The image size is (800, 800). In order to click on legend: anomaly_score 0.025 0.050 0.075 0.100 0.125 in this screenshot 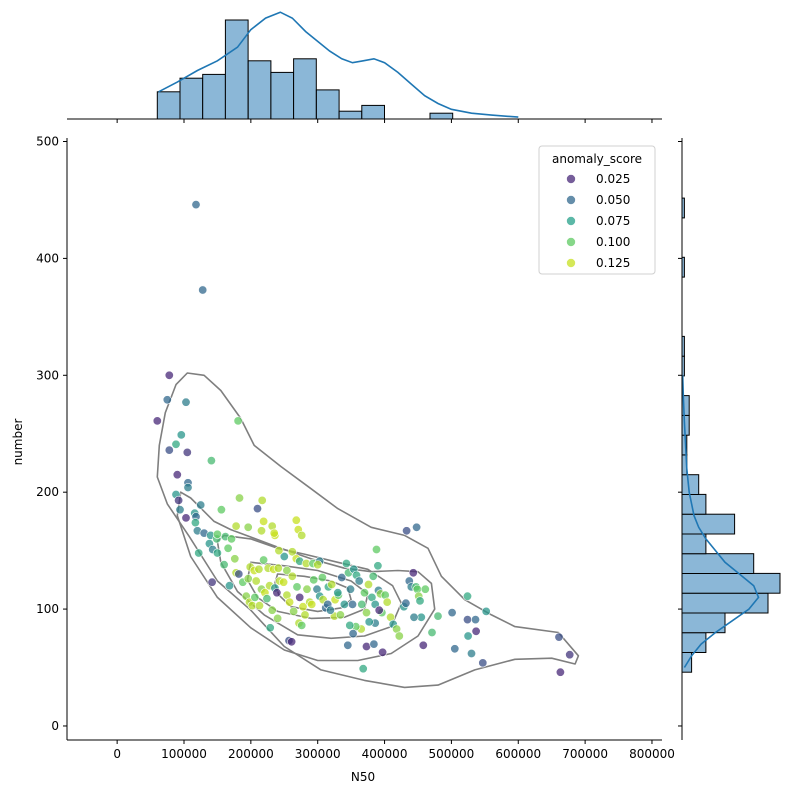, I will do `click(597, 210)`.